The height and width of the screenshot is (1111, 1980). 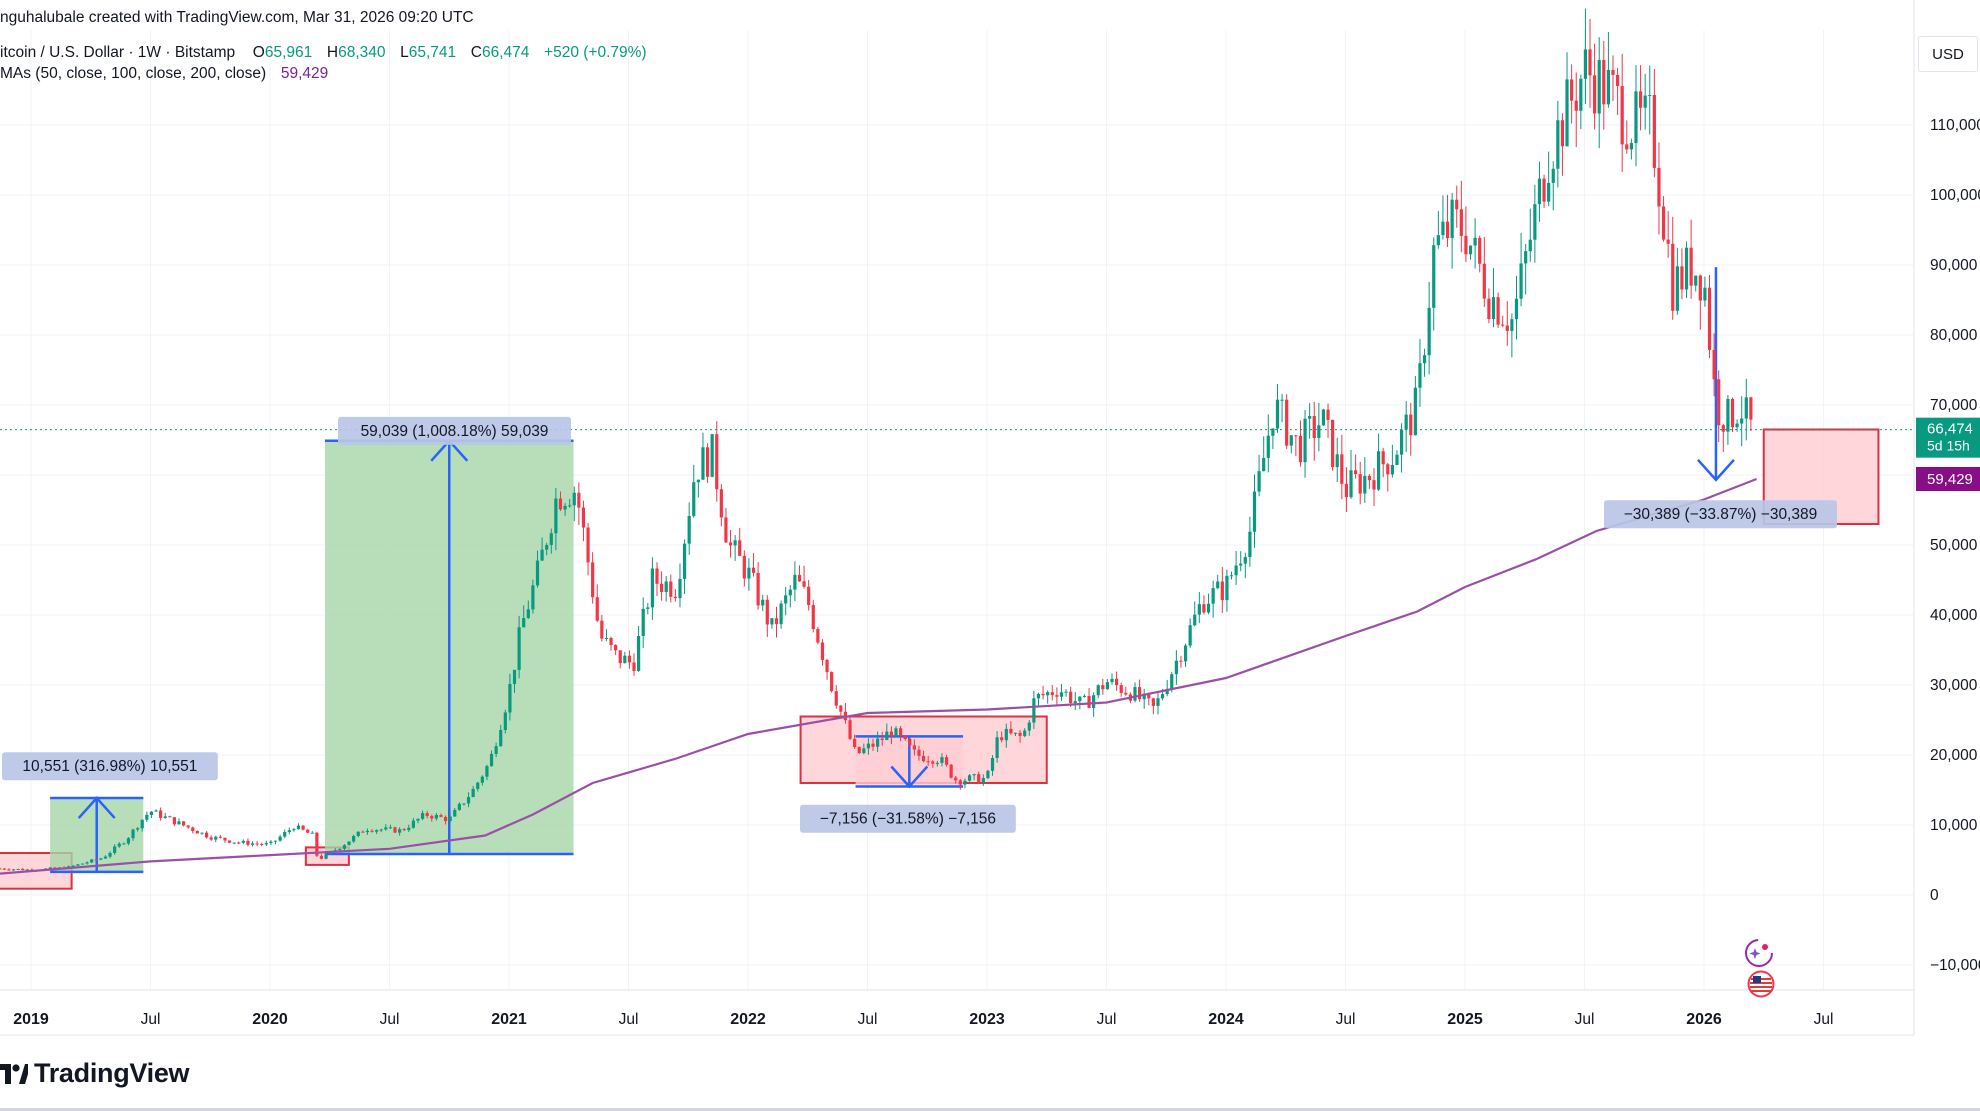 I want to click on last-price-badge-bg, so click(x=1948, y=437).